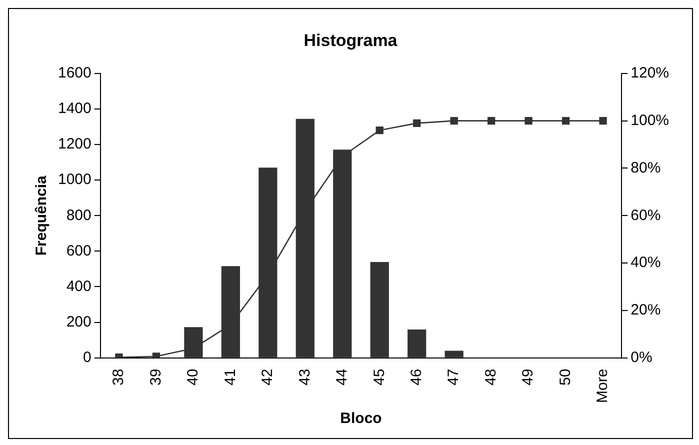 This screenshot has width=699, height=445. Describe the element at coordinates (491, 377) in the screenshot. I see `x-tick-label: 48` at that location.